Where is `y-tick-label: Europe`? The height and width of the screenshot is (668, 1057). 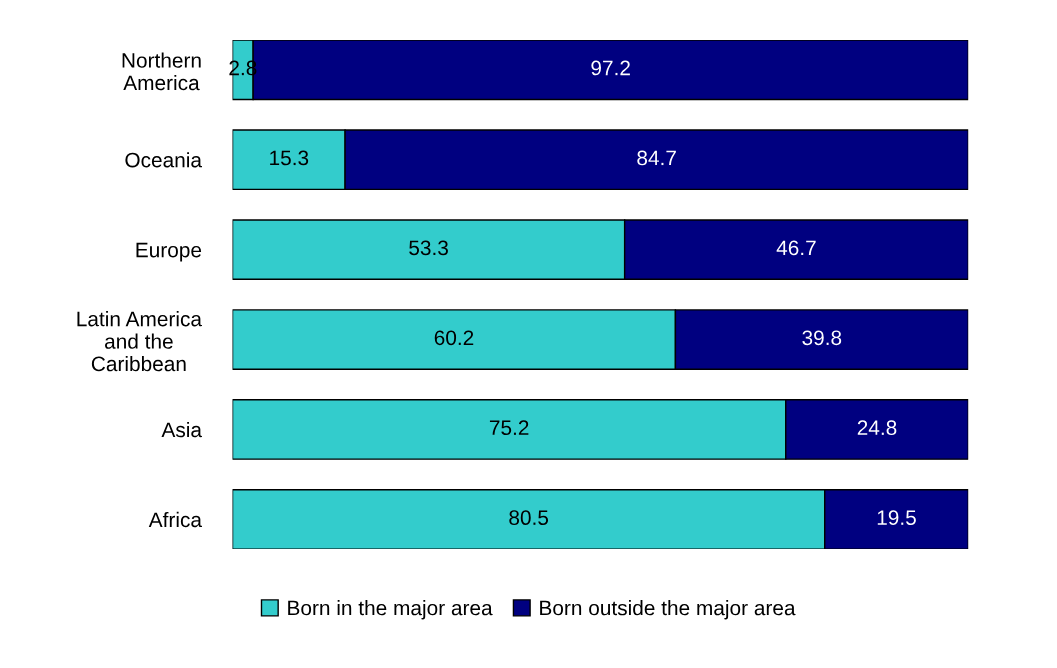
y-tick-label: Europe is located at coordinates (169, 252).